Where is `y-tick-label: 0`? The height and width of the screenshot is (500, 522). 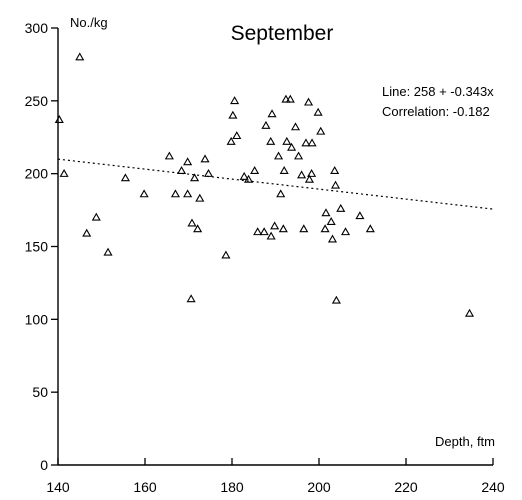 y-tick-label: 0 is located at coordinates (44, 465).